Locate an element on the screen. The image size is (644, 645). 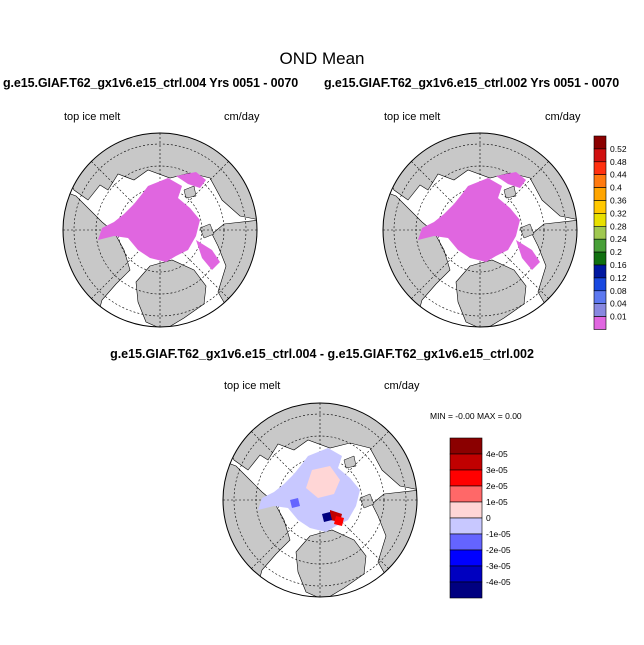
left-units-label: cm/day is located at coordinates (242, 117).